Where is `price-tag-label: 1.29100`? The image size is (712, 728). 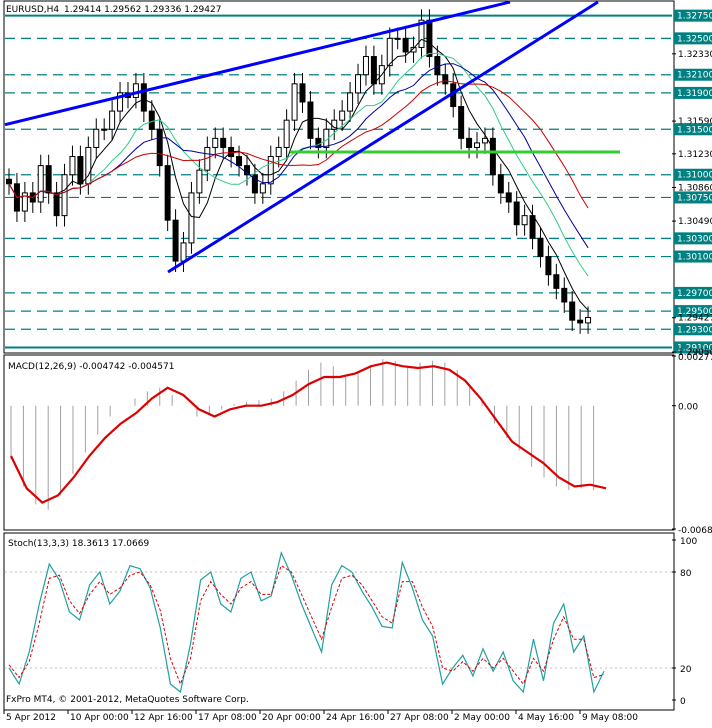
price-tag-label: 1.29100 is located at coordinates (694, 348).